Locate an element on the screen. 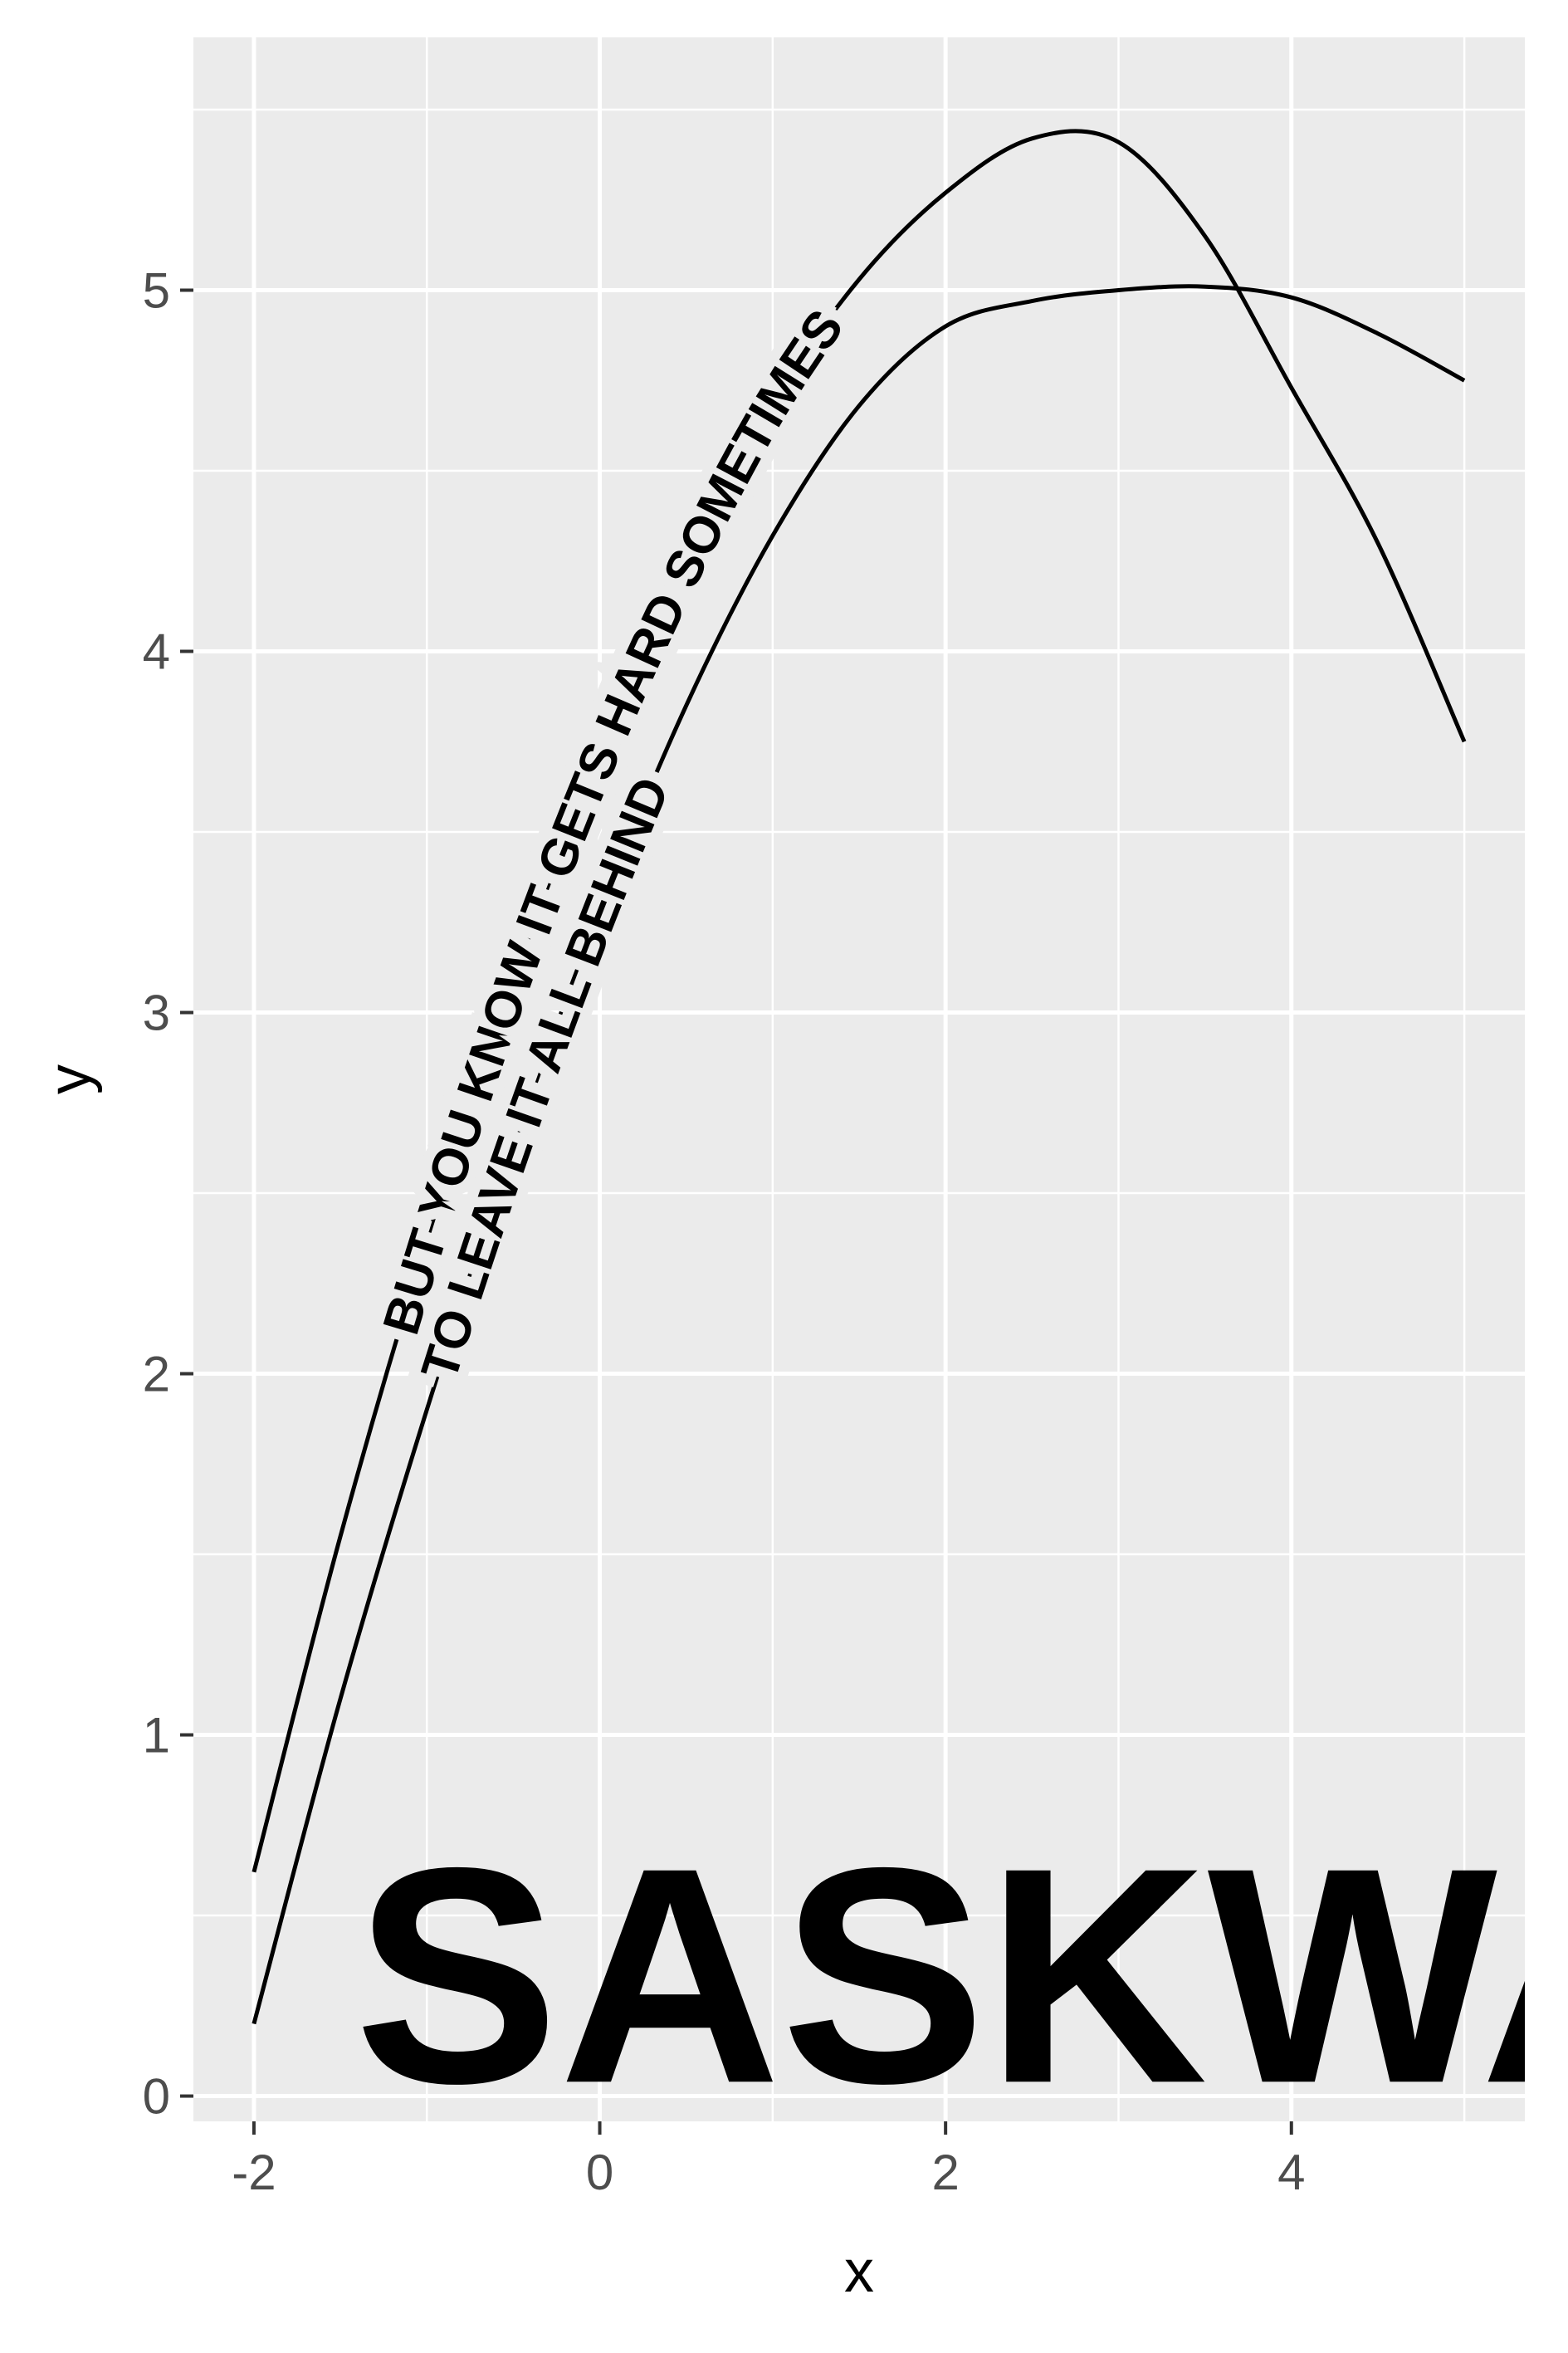 The image size is (1568, 2353). y-tick-label: 4 is located at coordinates (157, 652).